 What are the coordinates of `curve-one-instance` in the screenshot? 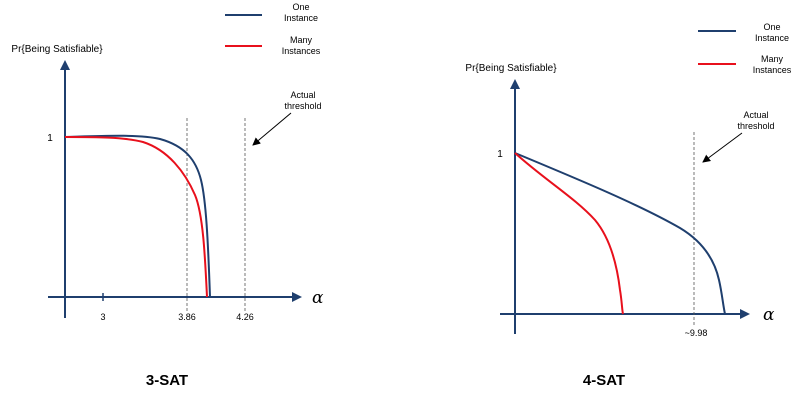 It's located at (137, 216).